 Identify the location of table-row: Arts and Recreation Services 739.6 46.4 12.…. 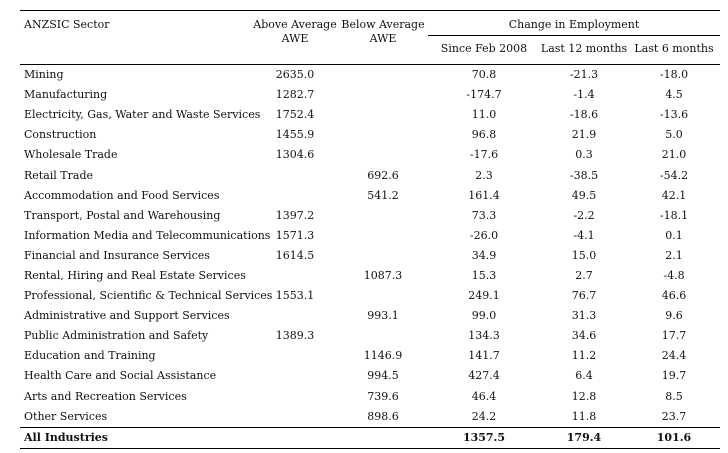
(370, 397).